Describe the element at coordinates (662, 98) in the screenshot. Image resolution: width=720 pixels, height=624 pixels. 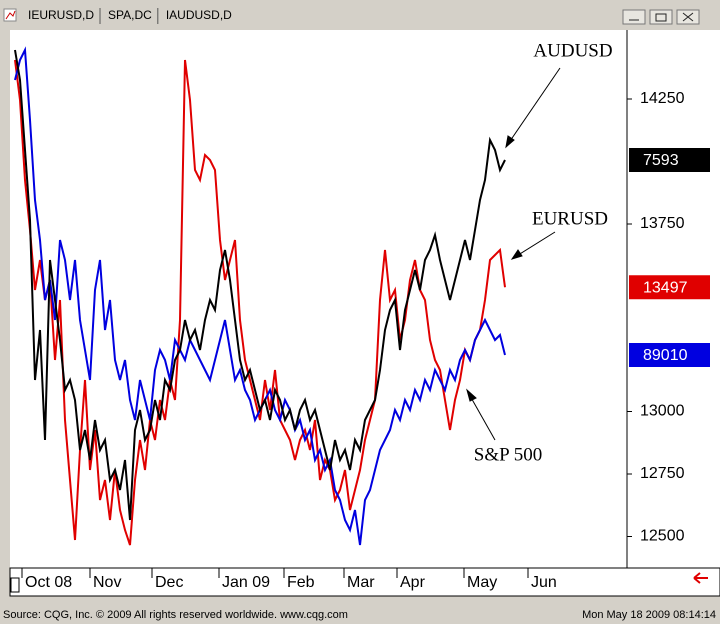
I see `y-tick-label: 14250` at that location.